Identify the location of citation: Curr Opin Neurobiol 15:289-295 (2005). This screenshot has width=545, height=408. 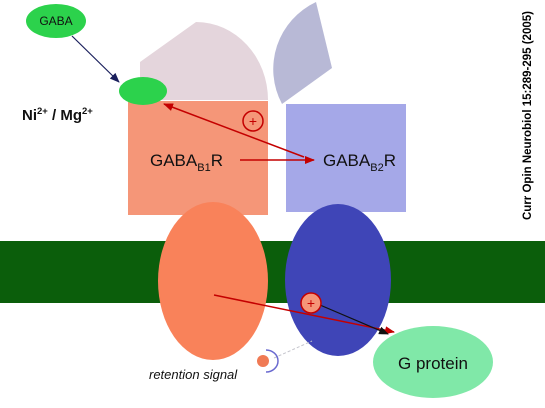
(528, 116).